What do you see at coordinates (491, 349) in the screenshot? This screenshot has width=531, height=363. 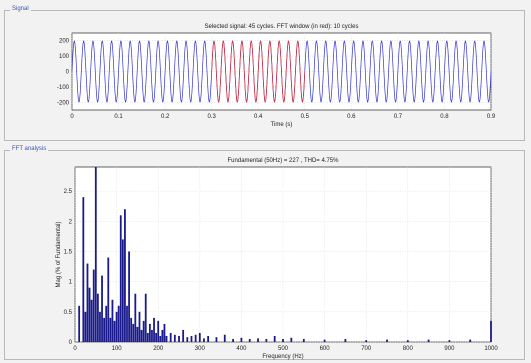 I see `fft-x-tick-label: 1000` at bounding box center [491, 349].